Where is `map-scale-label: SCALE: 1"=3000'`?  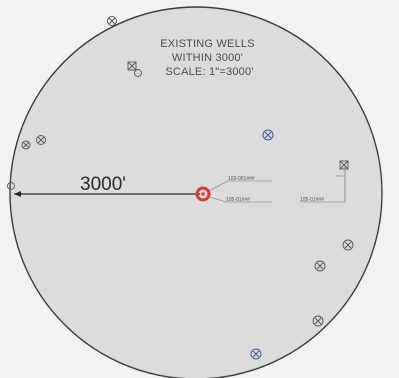
map-scale-label: SCALE: 1"=3000' is located at coordinates (209, 72).